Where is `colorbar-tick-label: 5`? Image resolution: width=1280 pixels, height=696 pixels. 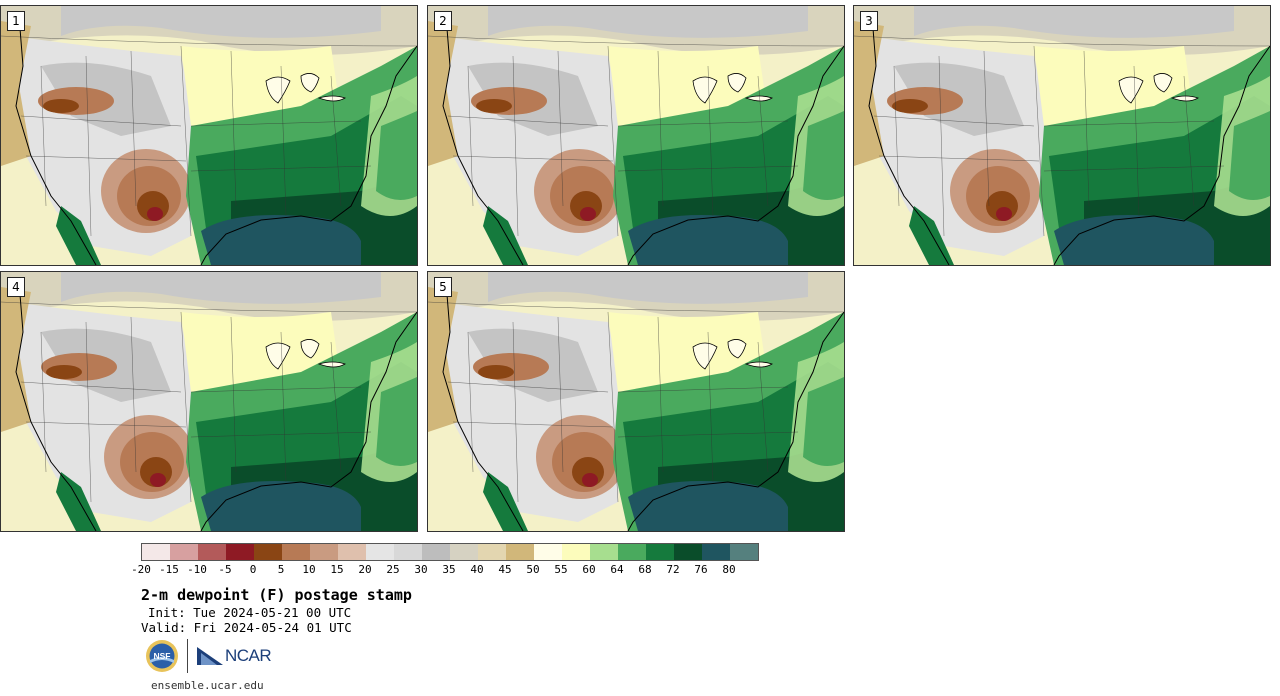 colorbar-tick-label: 5 is located at coordinates (281, 569).